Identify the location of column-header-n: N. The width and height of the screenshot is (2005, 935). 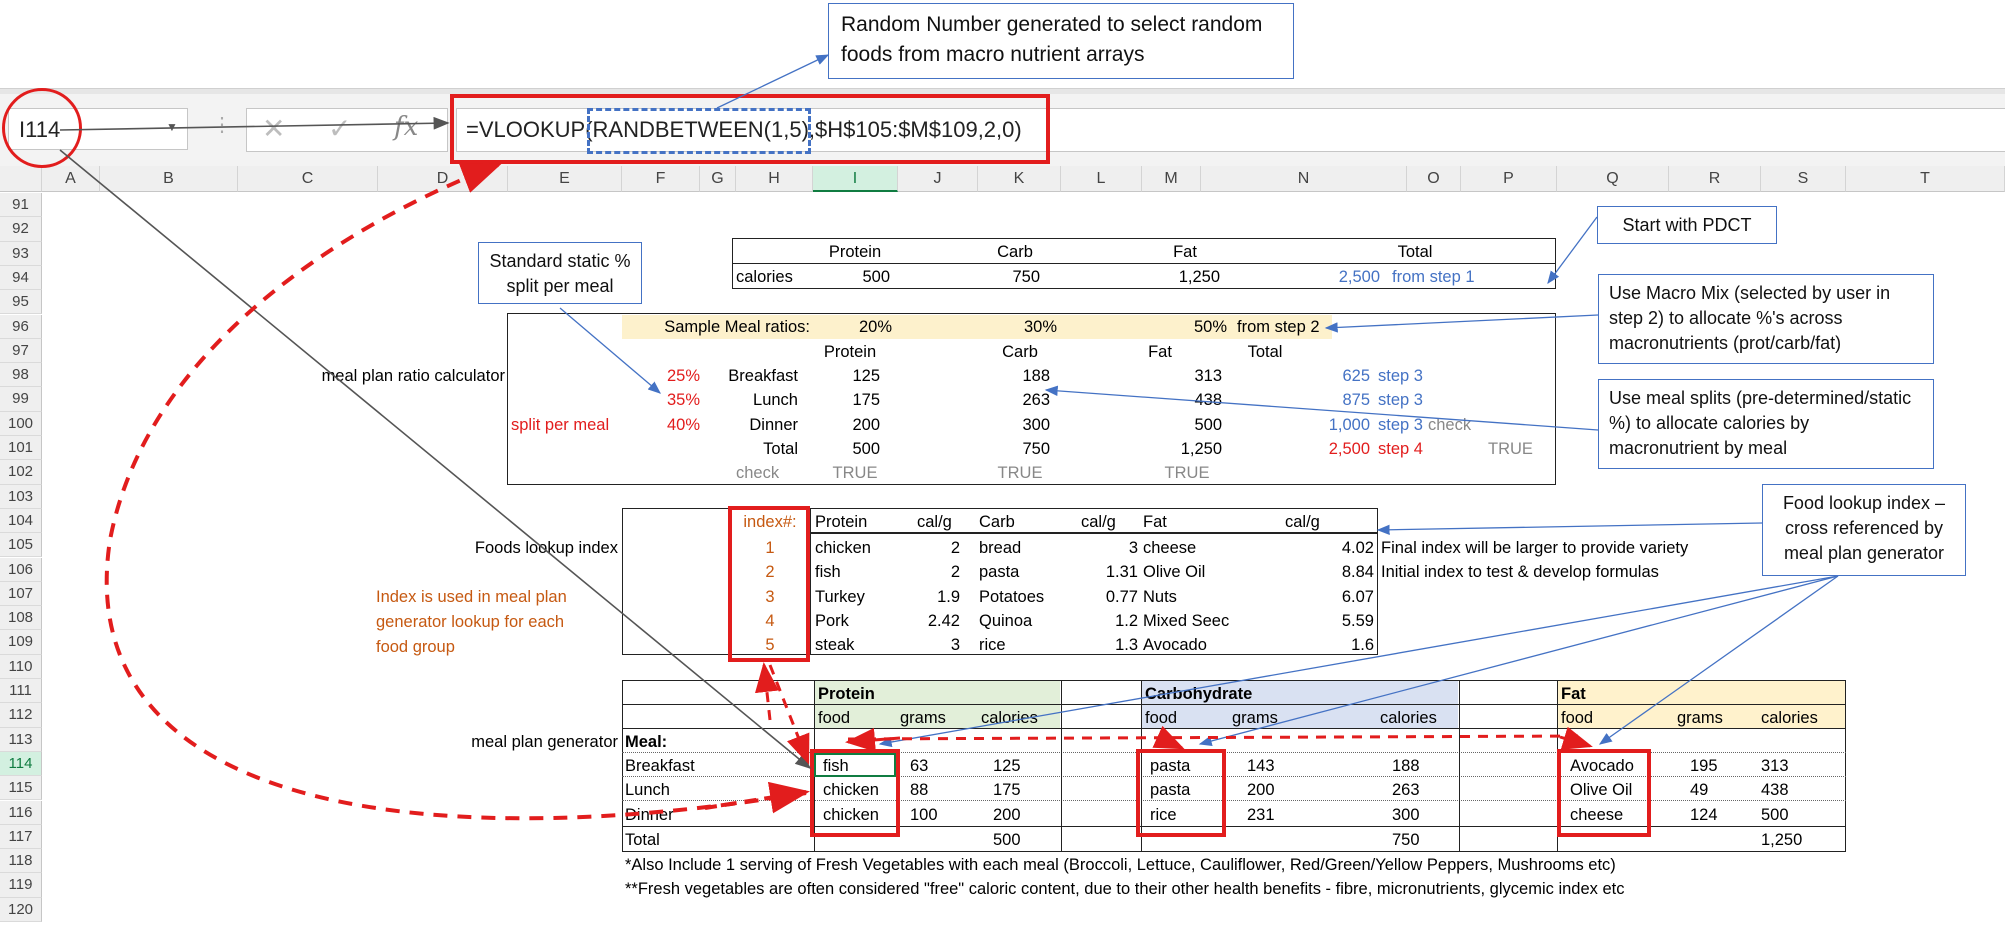
(1304, 179).